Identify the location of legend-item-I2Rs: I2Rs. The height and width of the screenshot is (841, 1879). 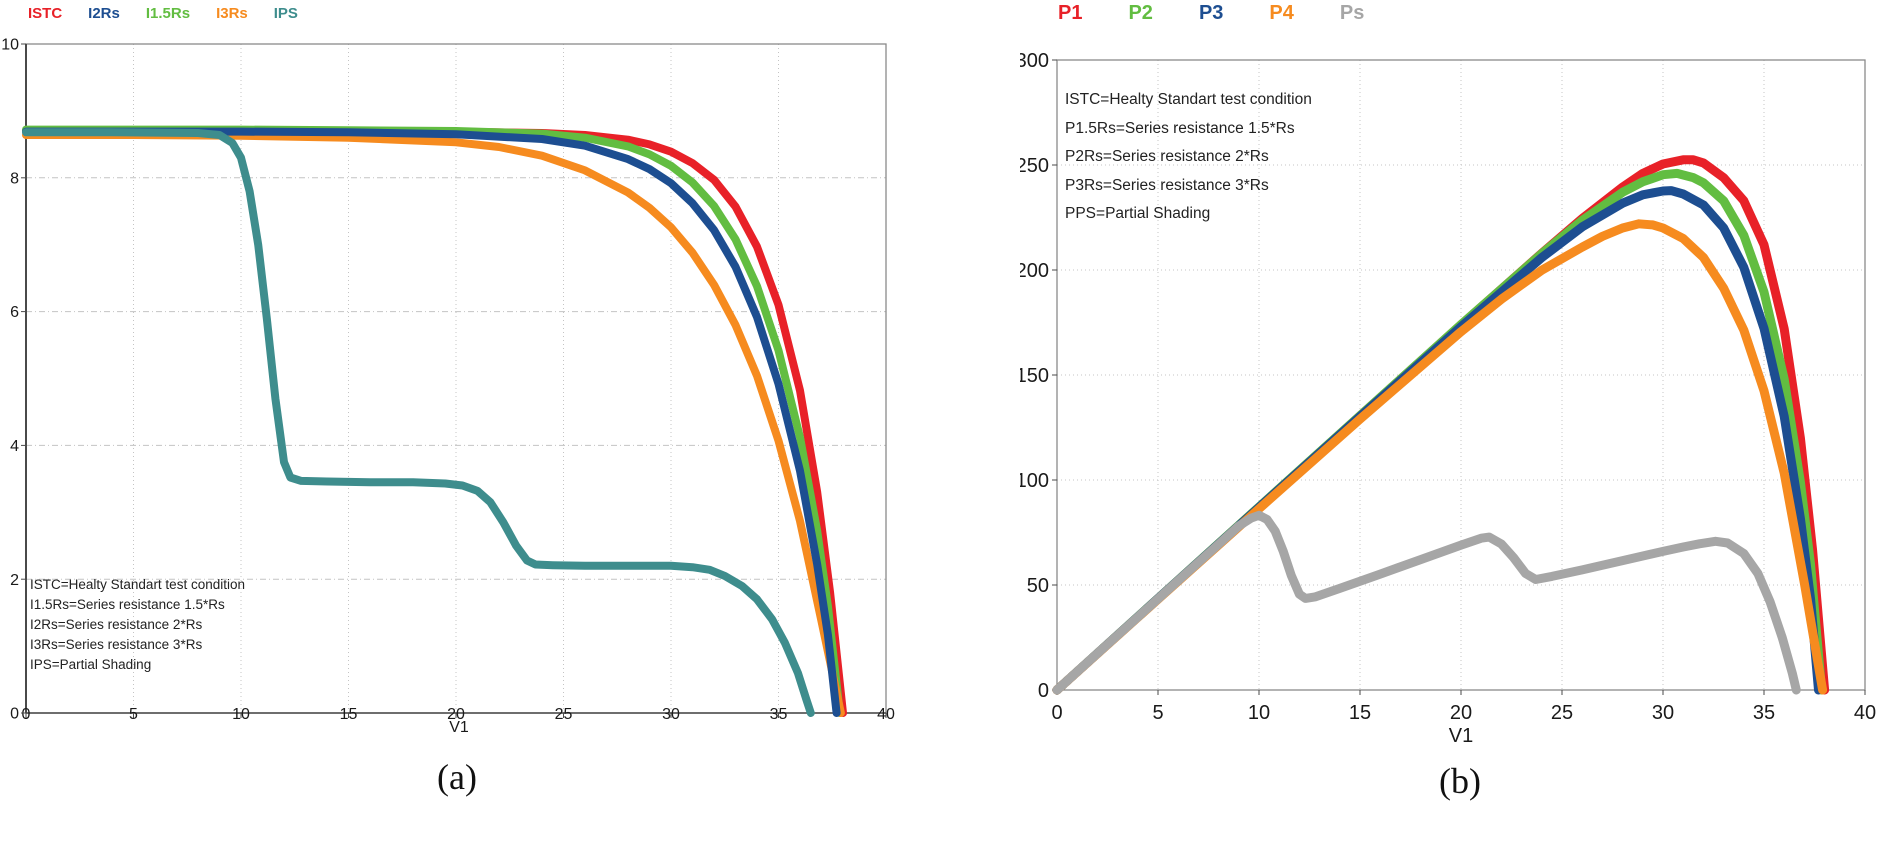
(104, 13).